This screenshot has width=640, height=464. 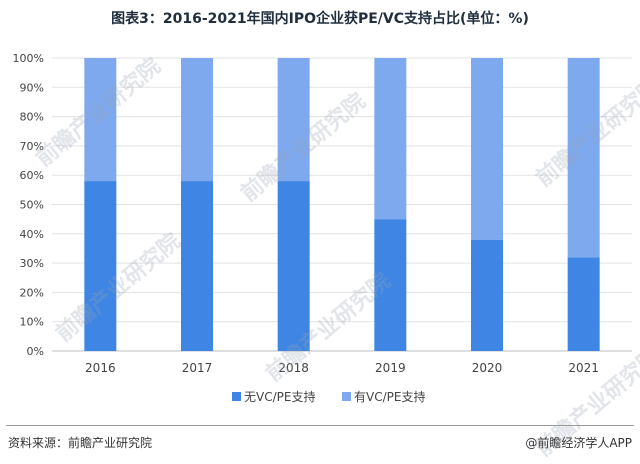 What do you see at coordinates (100, 368) in the screenshot?
I see `x-tick-label: 2016` at bounding box center [100, 368].